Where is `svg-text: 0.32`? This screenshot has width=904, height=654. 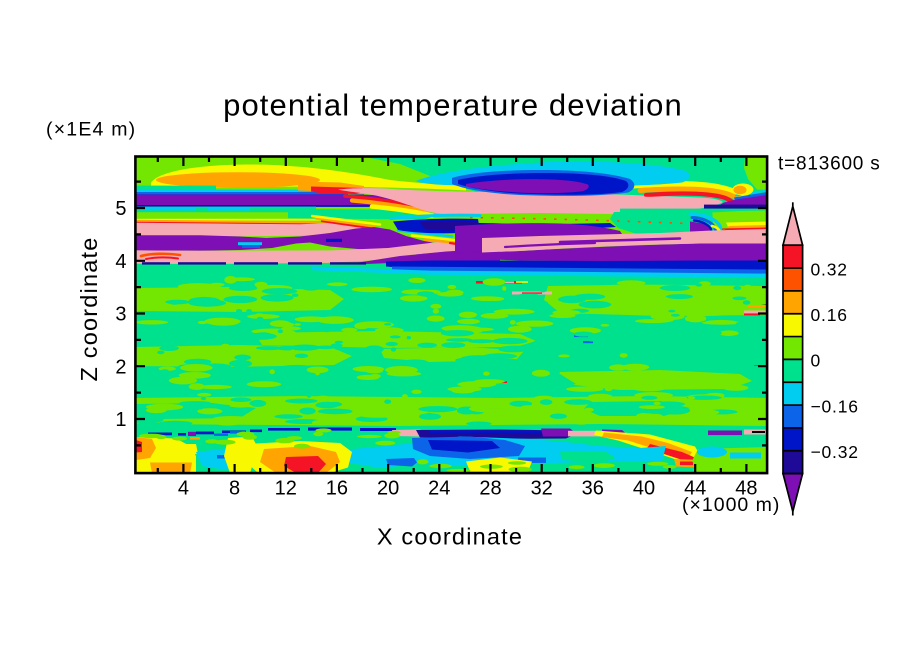
svg-text: 0.32 is located at coordinates (829, 269).